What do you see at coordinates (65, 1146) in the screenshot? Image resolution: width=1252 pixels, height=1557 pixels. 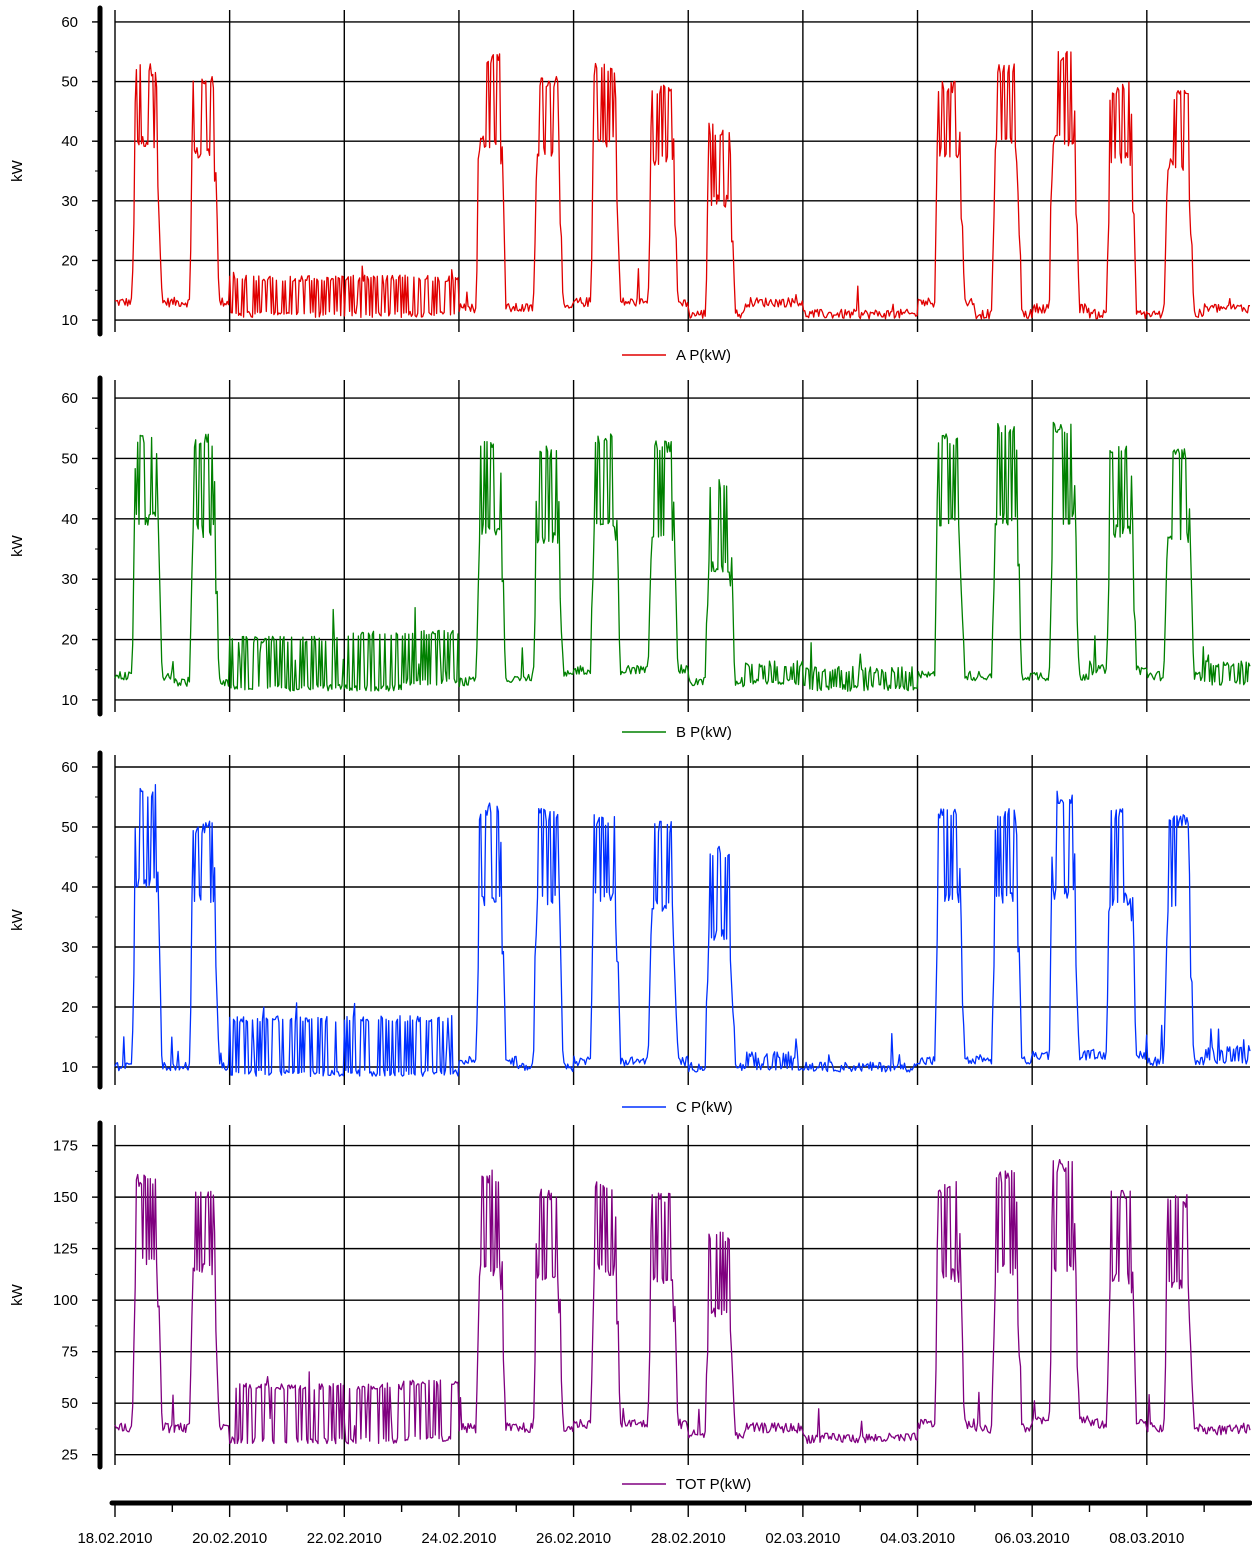 I see `y-tick-label: 175` at bounding box center [65, 1146].